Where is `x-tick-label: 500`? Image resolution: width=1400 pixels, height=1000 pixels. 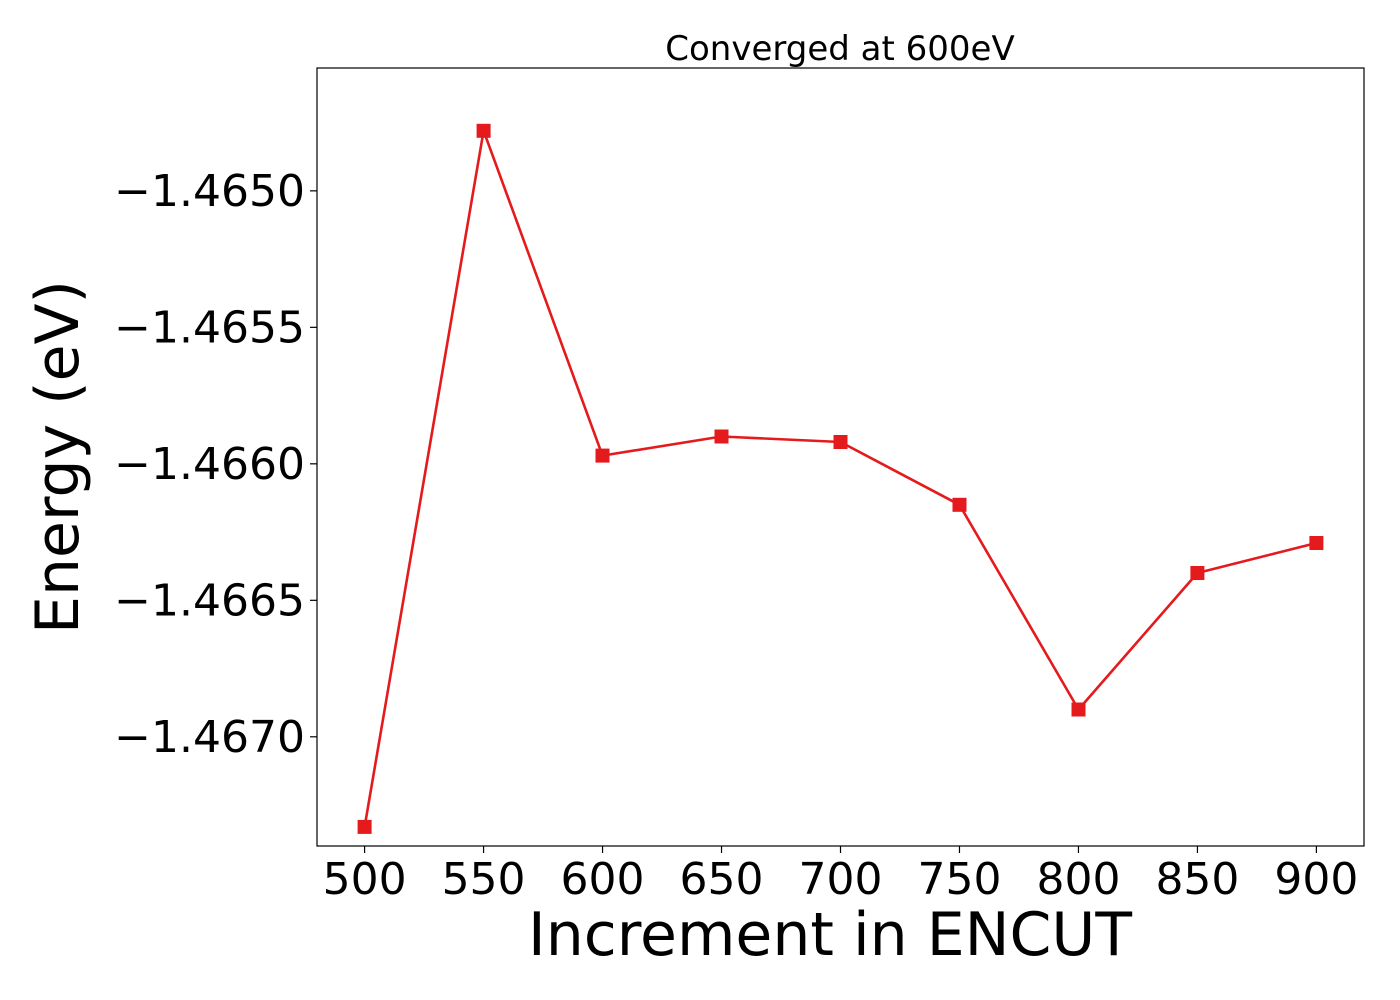 x-tick-label: 500 is located at coordinates (365, 879).